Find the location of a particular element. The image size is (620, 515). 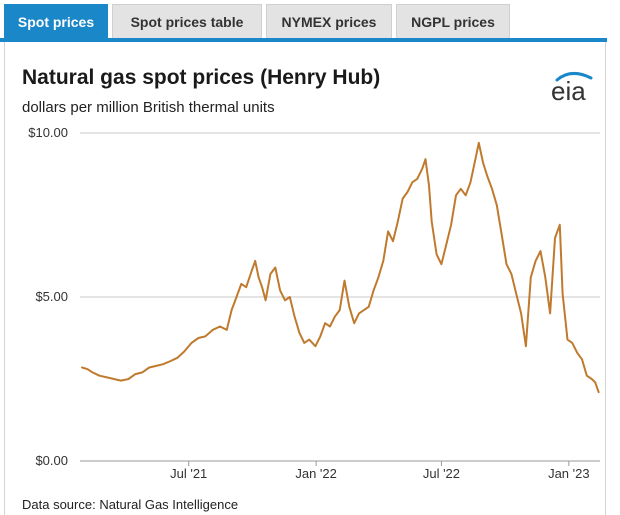

x-tick-label: Jan '22 is located at coordinates (316, 472).